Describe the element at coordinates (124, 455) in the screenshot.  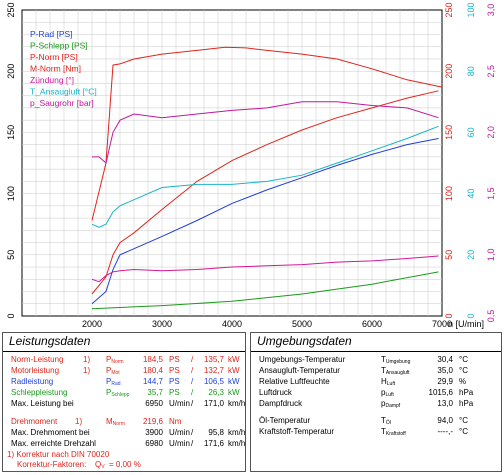
I see `footnote-din: 1) Korrektur nach DIN 70020` at that location.